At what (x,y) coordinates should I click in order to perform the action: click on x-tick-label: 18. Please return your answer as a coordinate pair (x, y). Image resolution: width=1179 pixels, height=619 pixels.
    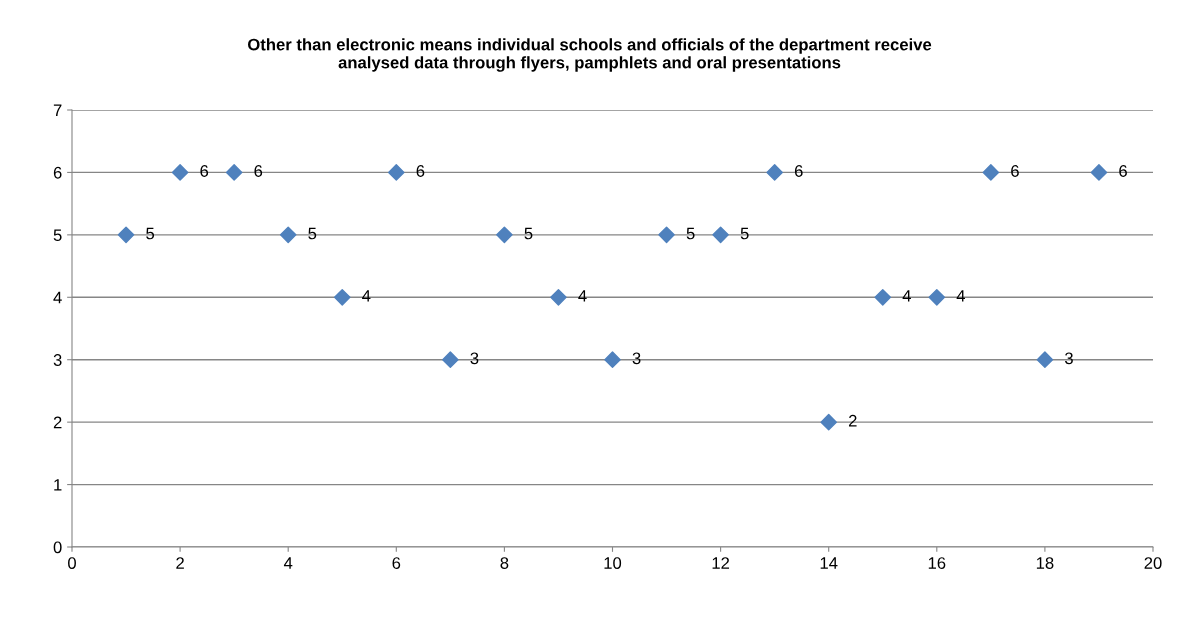
    Looking at the image, I should click on (1045, 563).